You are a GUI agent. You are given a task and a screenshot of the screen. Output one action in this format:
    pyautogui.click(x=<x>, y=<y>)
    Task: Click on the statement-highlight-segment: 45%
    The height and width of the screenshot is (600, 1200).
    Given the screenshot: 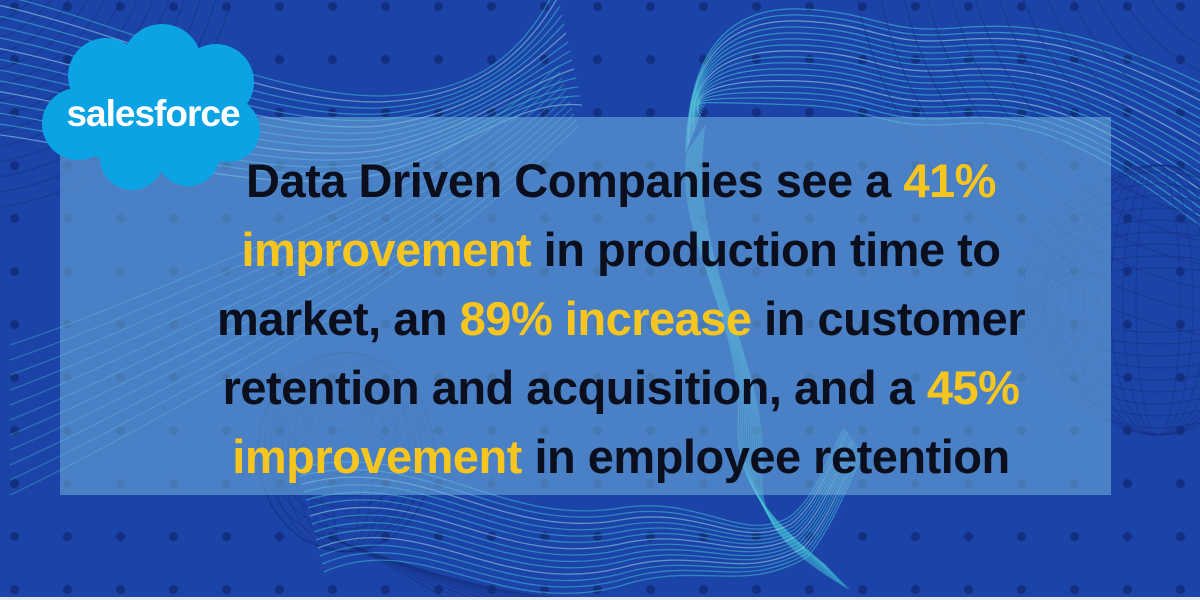 What is the action you would take?
    pyautogui.click(x=973, y=387)
    